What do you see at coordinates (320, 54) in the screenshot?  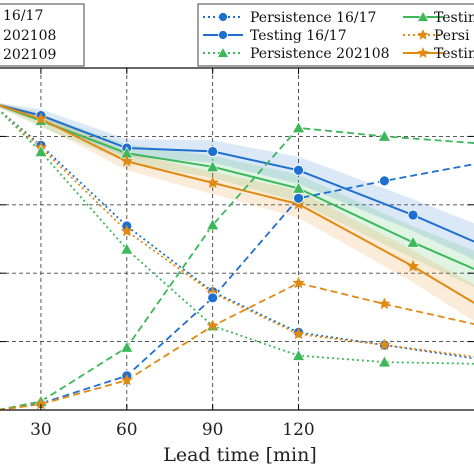 I see `legend-label-persistence-202108: Persistence 202108` at bounding box center [320, 54].